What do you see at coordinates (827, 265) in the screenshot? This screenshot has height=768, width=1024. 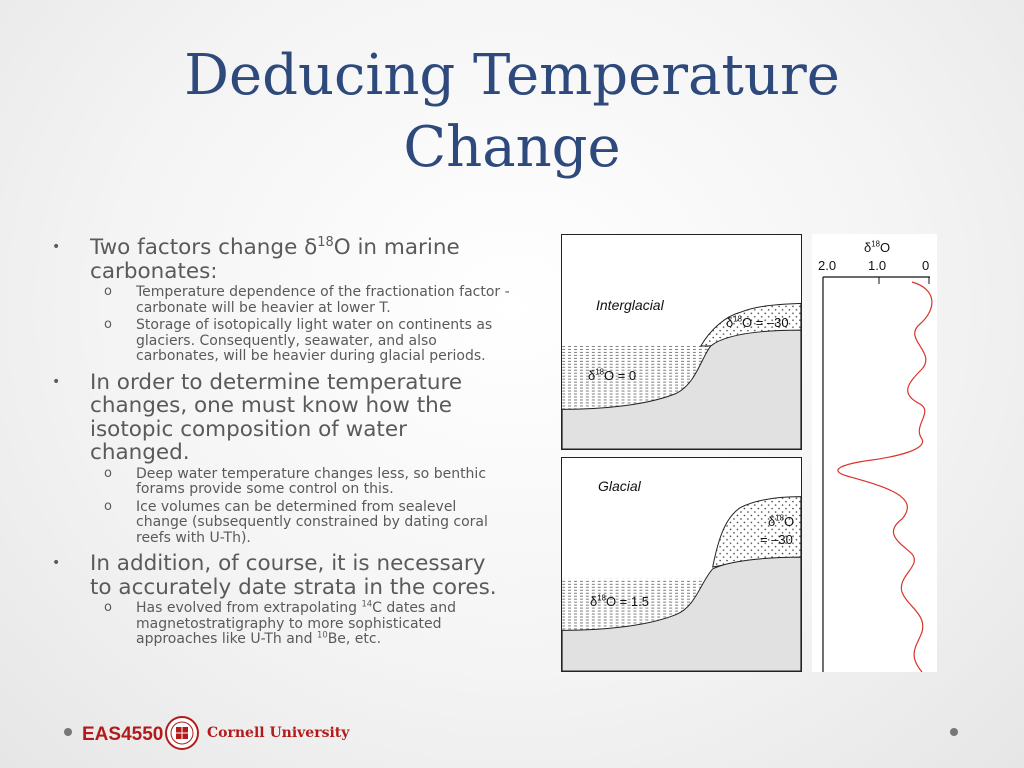 I see `tick-label-2: 2.0` at bounding box center [827, 265].